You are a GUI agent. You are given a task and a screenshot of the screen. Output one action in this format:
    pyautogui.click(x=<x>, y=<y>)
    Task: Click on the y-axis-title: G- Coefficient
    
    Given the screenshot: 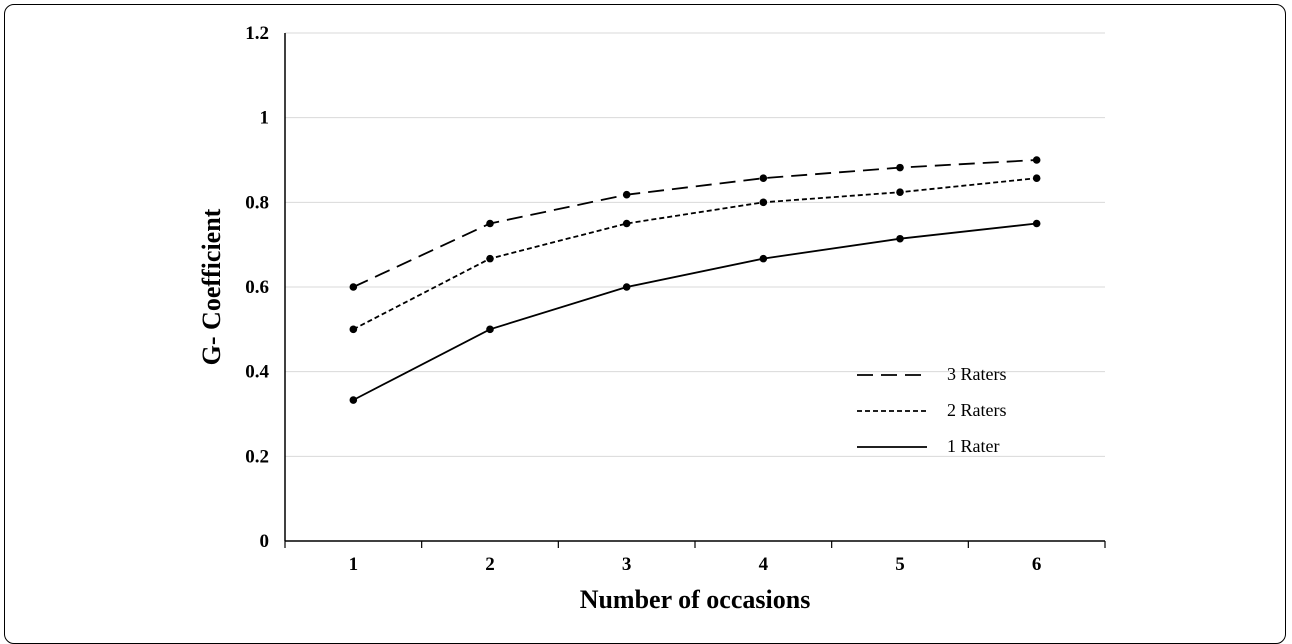 What is the action you would take?
    pyautogui.click(x=211, y=286)
    